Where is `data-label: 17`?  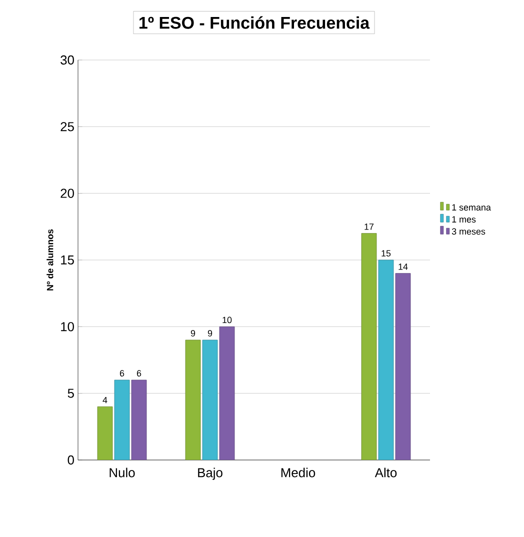 data-label: 17 is located at coordinates (369, 227).